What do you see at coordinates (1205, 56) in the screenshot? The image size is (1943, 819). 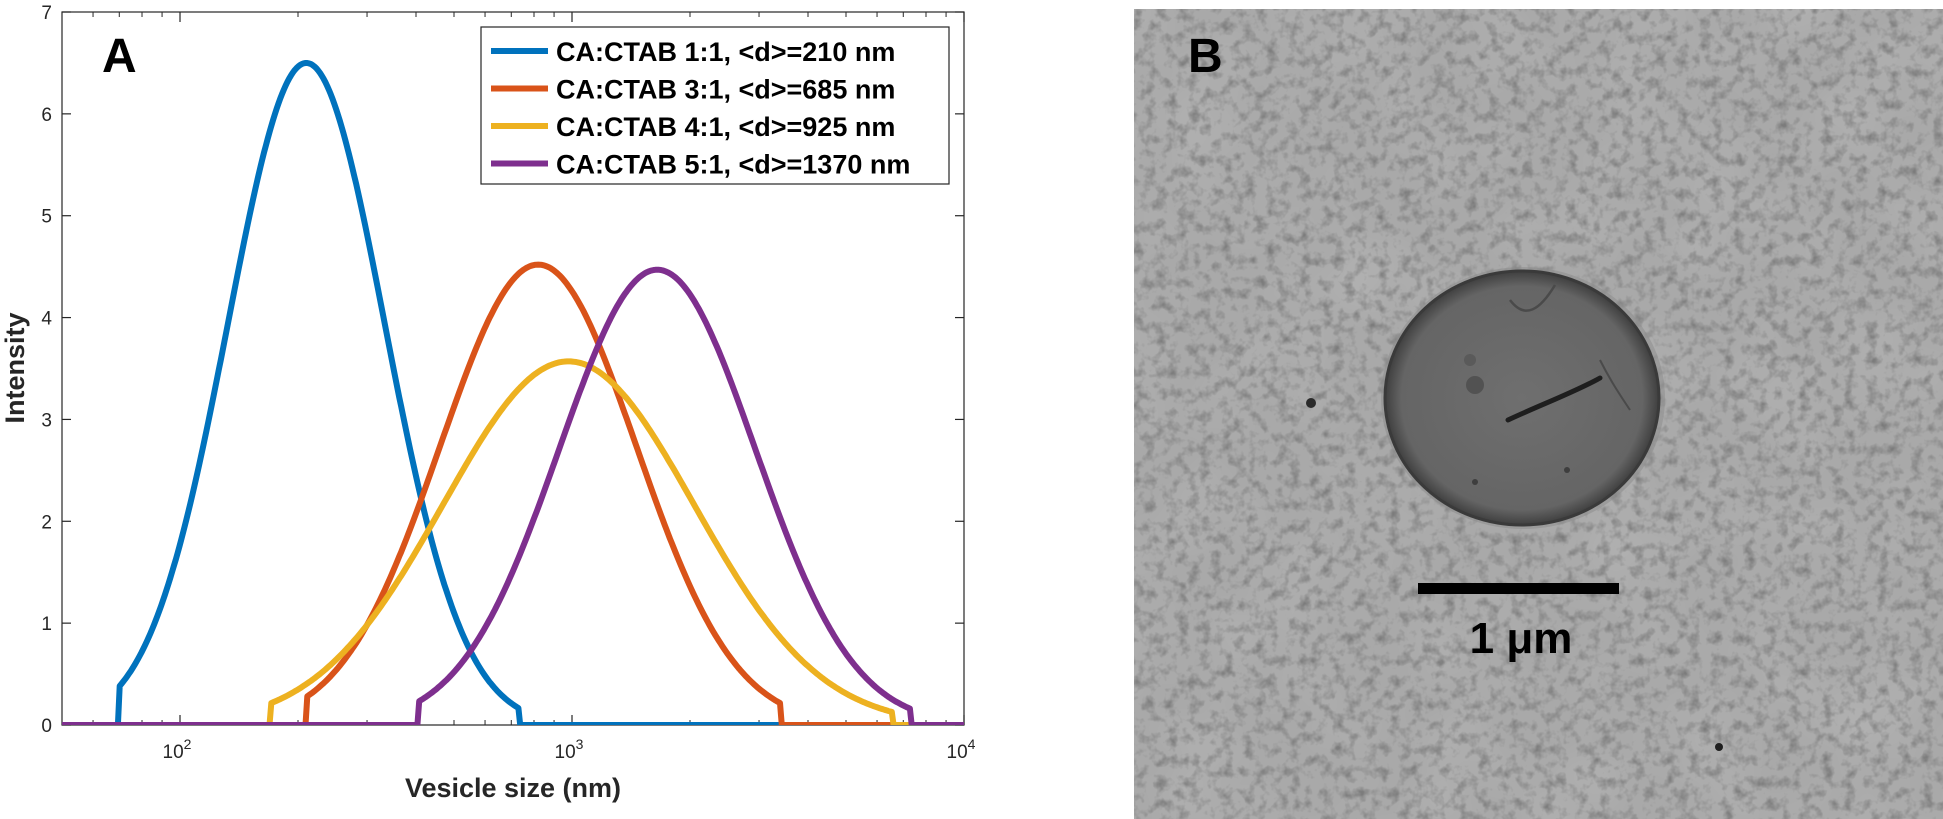 I see `panel-label-b: B` at bounding box center [1205, 56].